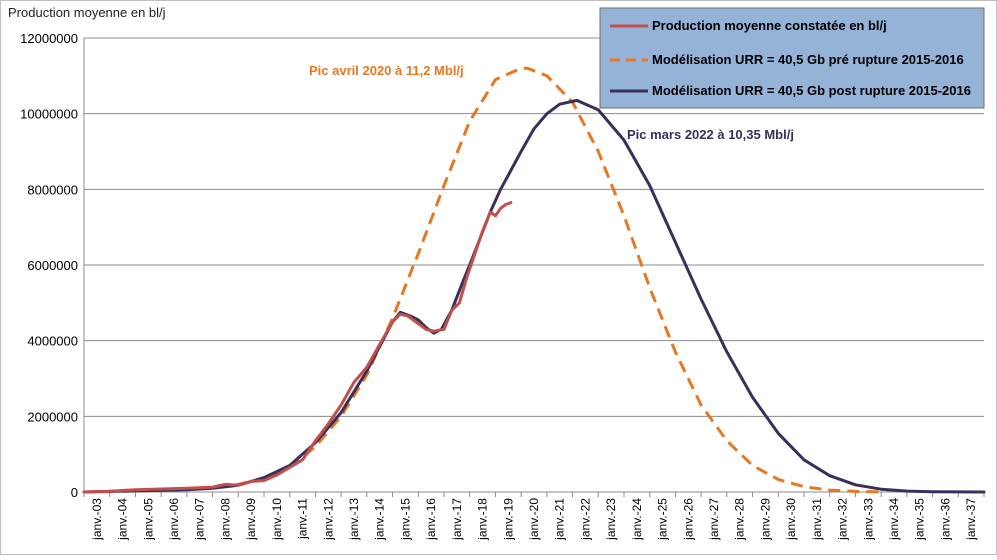 The image size is (997, 560). I want to click on legend-box, so click(792, 58).